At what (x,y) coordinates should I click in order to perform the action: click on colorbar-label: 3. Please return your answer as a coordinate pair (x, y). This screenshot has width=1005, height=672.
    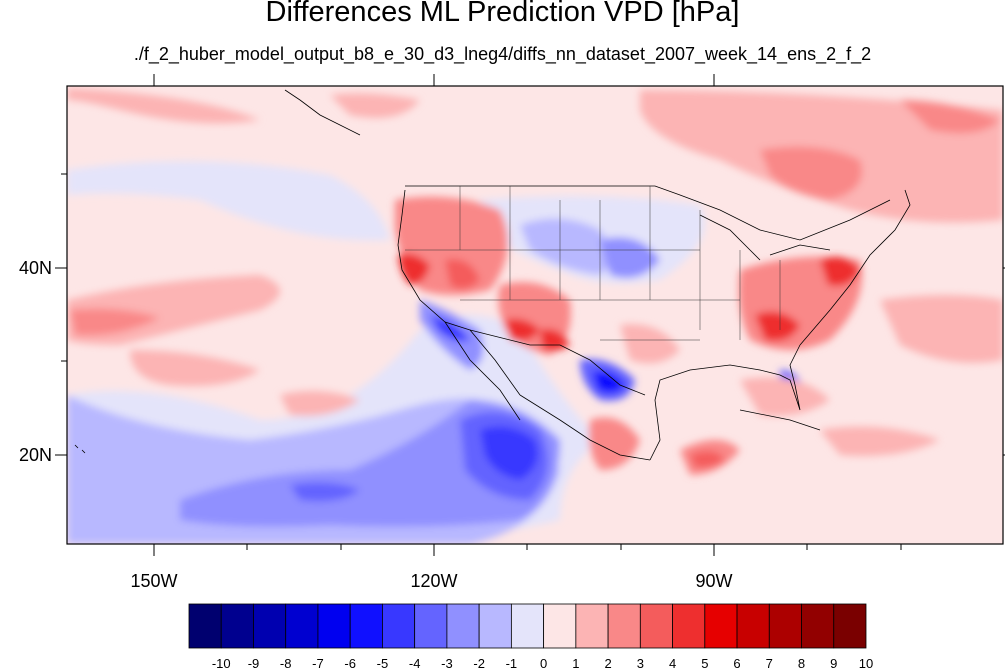
    Looking at the image, I should click on (640, 663).